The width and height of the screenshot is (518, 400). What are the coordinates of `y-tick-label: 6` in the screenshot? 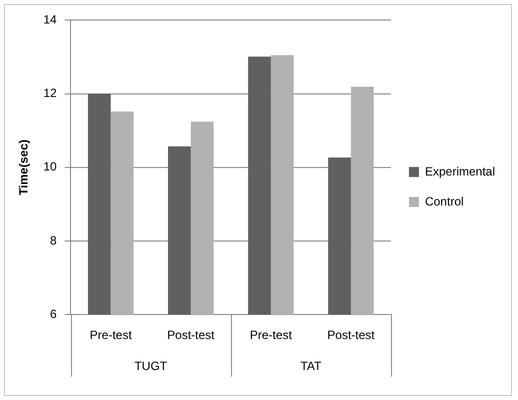 It's located at (54, 313).